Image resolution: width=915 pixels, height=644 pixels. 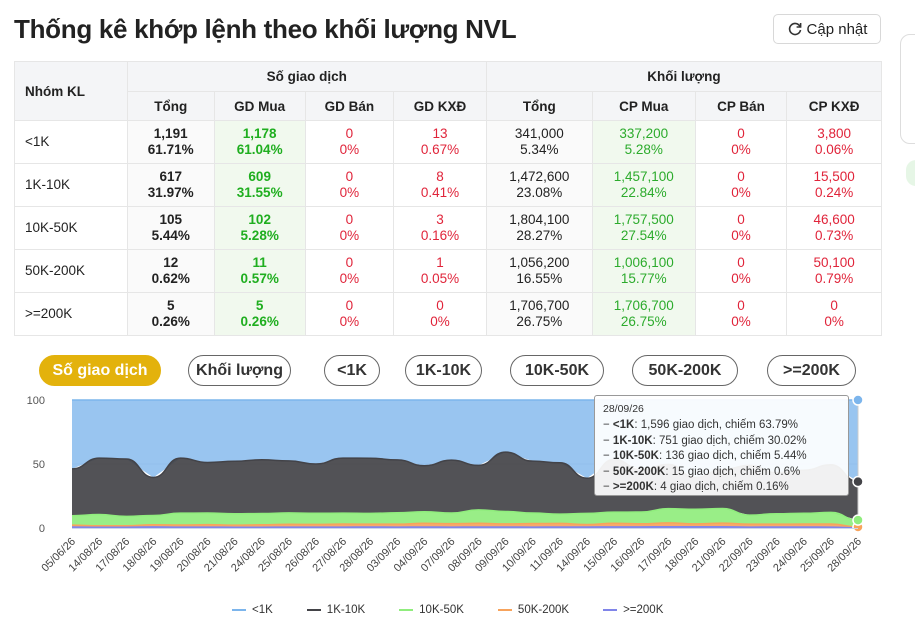 What do you see at coordinates (42, 529) in the screenshot?
I see `y-tick-label: 0` at bounding box center [42, 529].